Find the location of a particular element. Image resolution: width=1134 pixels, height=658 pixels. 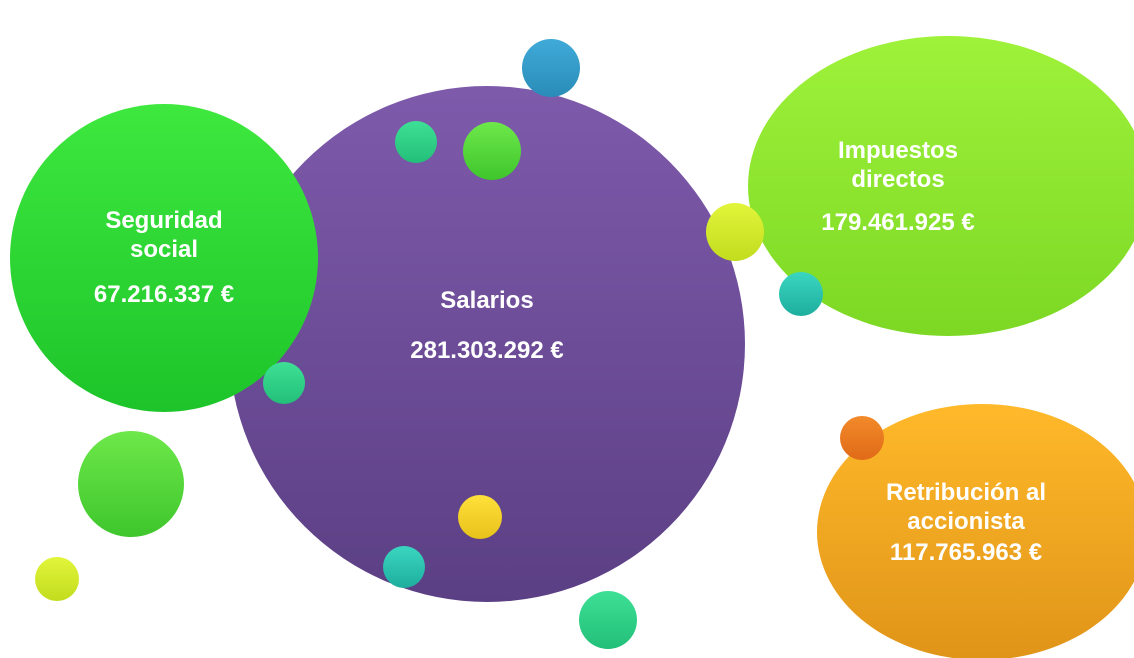

label-seguridad: Seguridad social 67.216.337 € is located at coordinates (164, 257).